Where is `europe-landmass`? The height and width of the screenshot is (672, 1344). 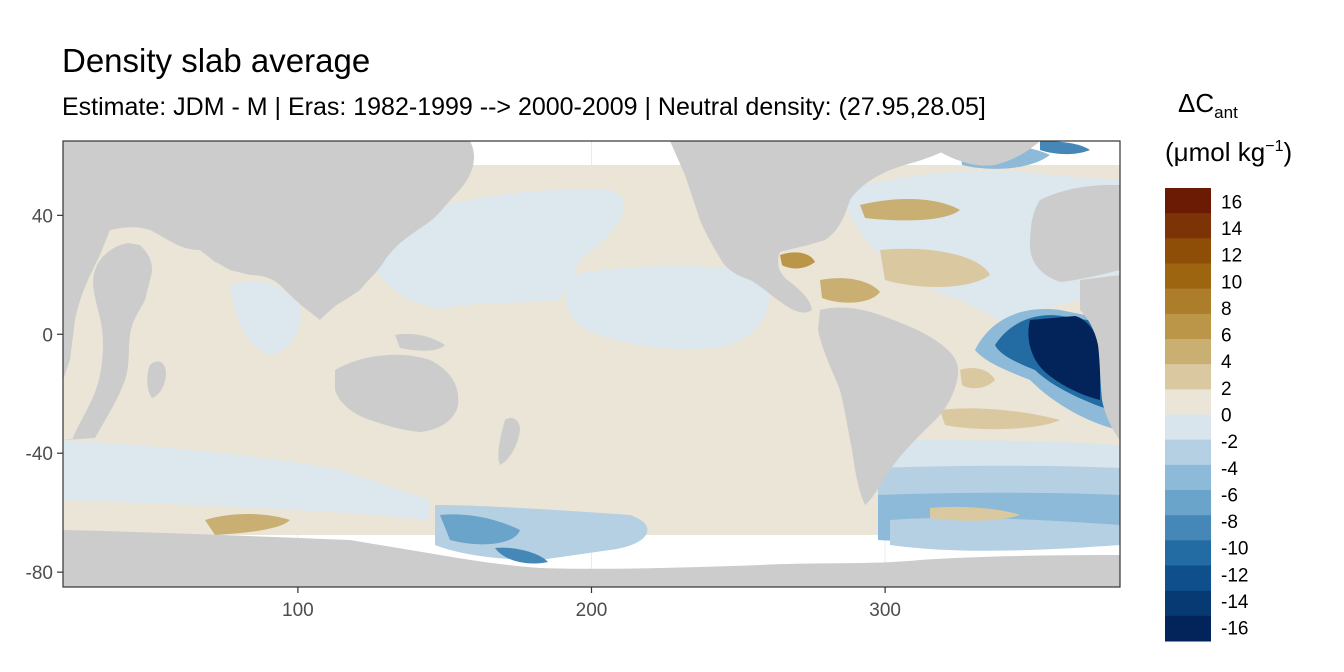 europe-landmass is located at coordinates (1075, 233).